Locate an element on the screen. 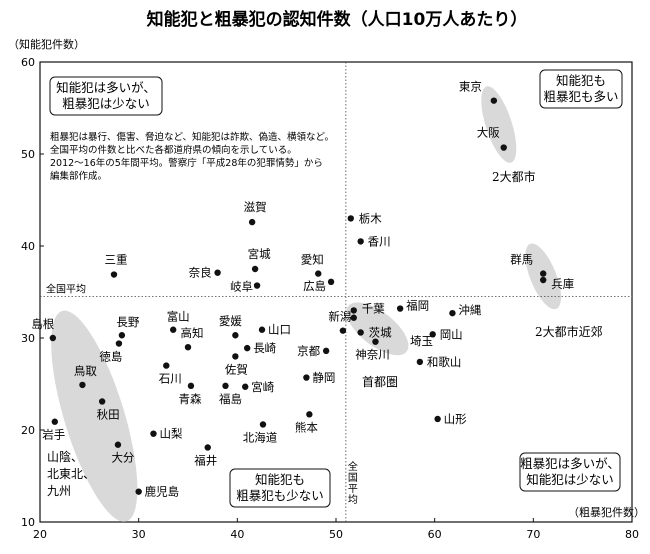 The height and width of the screenshot is (554, 650). x-tick-label: 60 is located at coordinates (435, 534).